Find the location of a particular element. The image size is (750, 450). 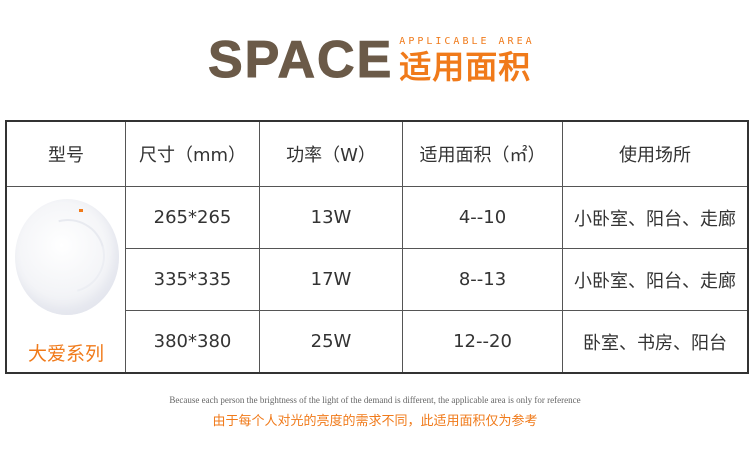

area-cell: 4--10 is located at coordinates (482, 217).